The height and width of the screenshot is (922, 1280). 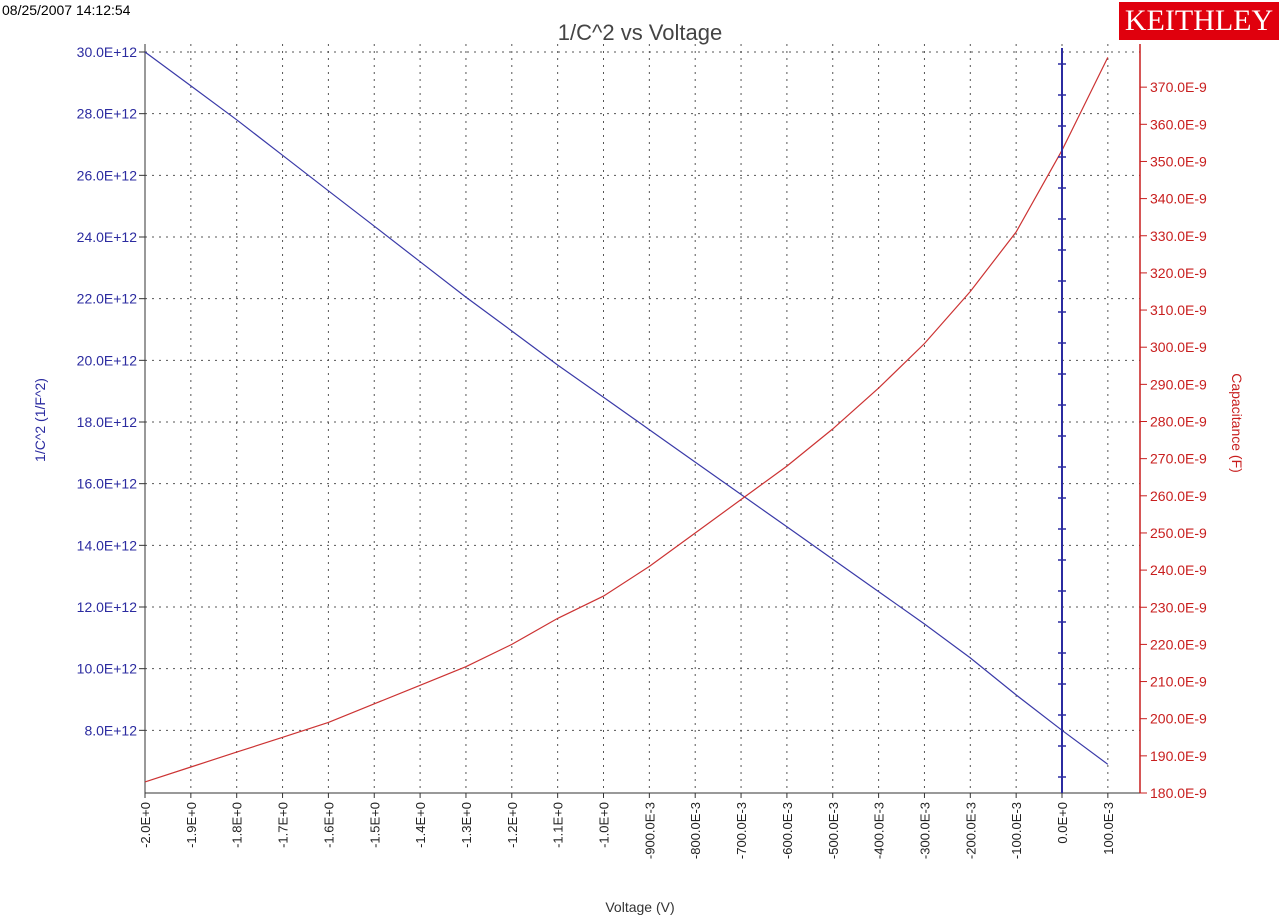 I want to click on y-right-tick-label: 260.0E-9, so click(x=1178, y=496).